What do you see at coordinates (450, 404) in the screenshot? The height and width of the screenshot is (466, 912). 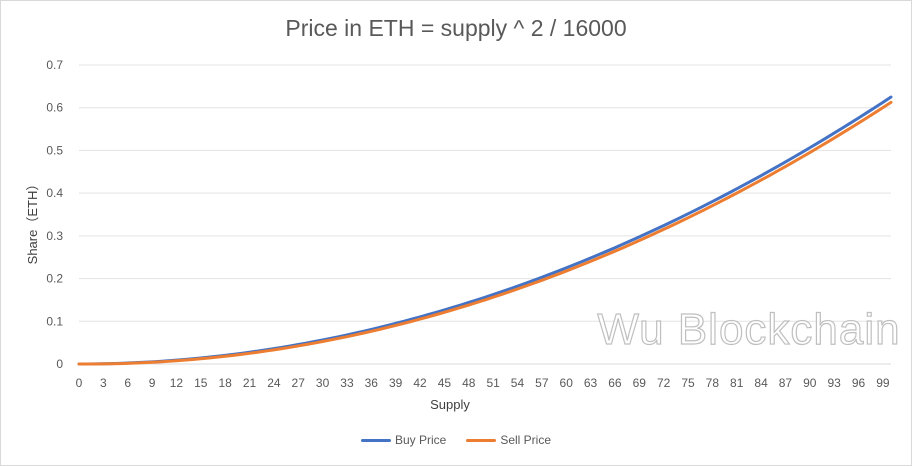 I see `x-axis-title: Supply` at bounding box center [450, 404].